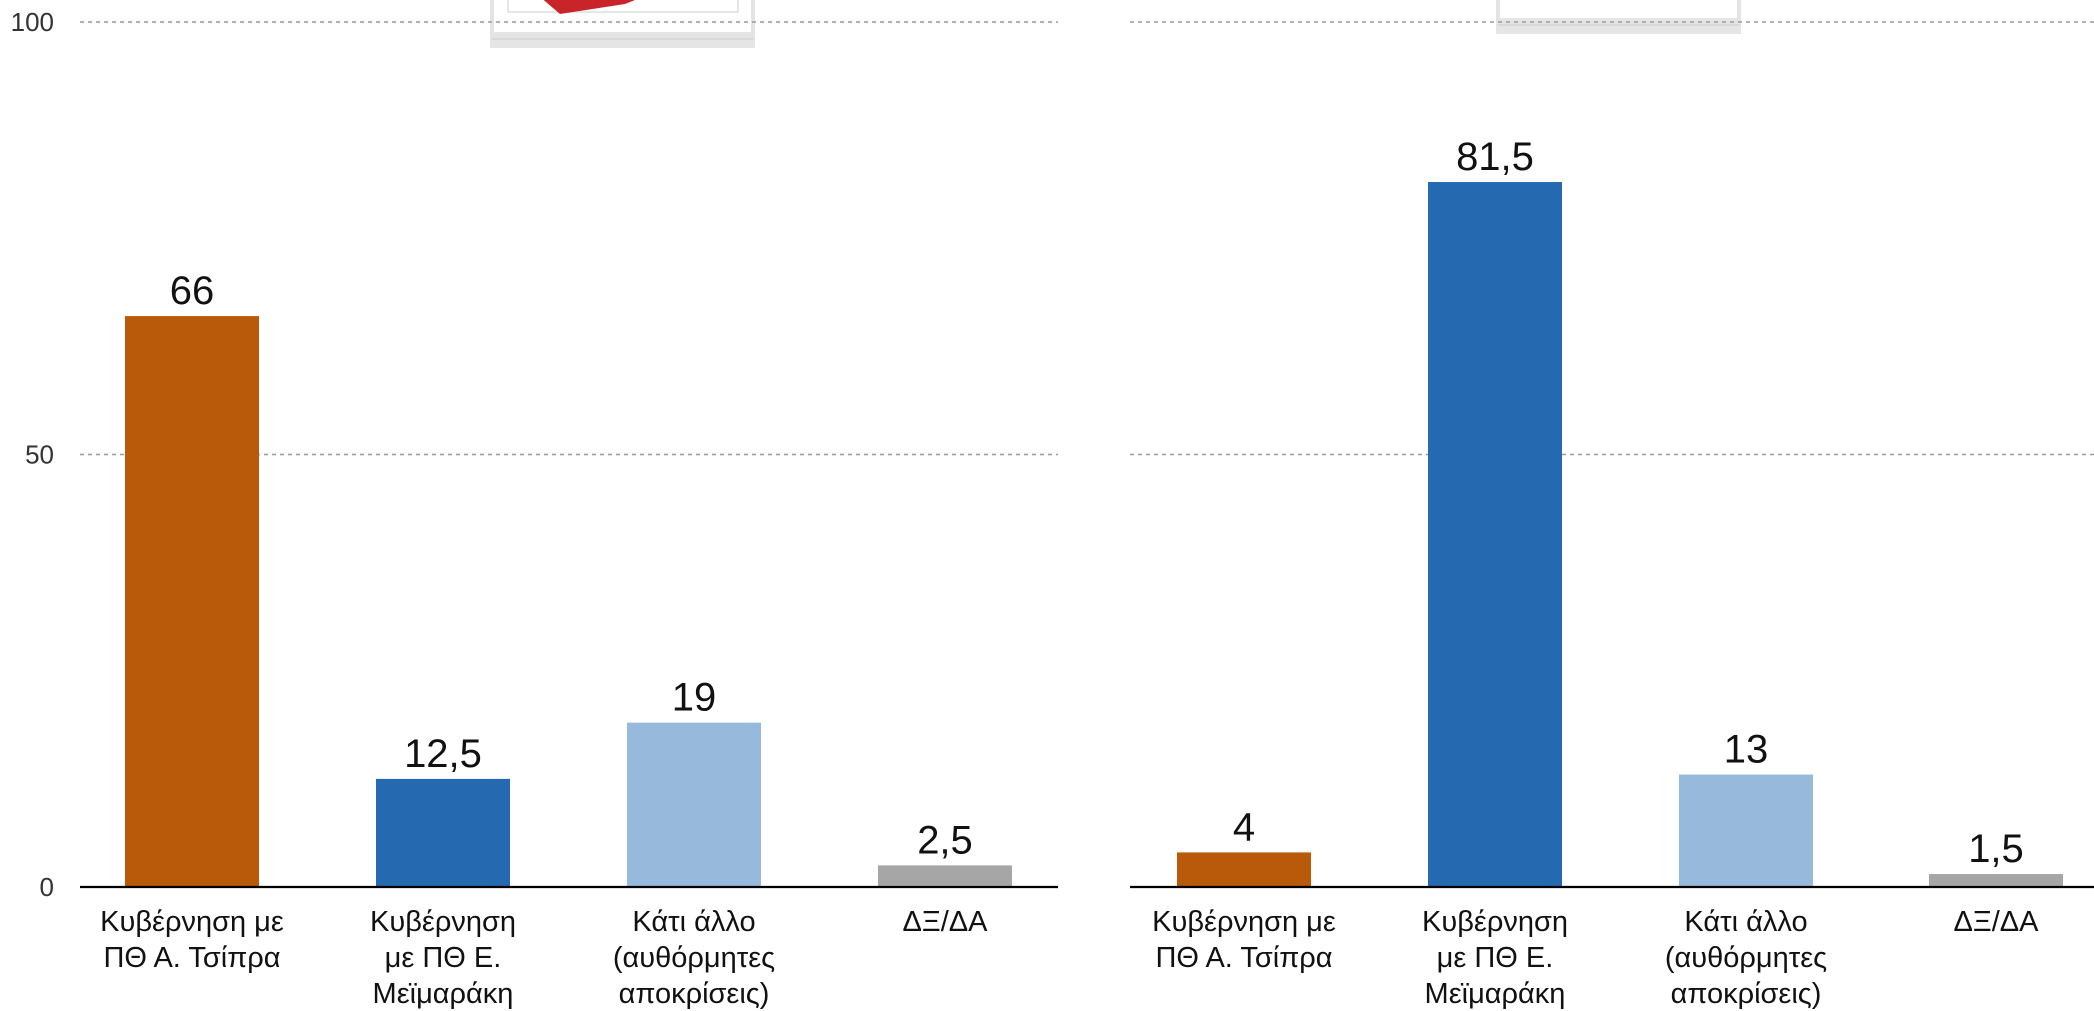  Describe the element at coordinates (1495, 157) in the screenshot. I see `data-label: 81,5` at that location.